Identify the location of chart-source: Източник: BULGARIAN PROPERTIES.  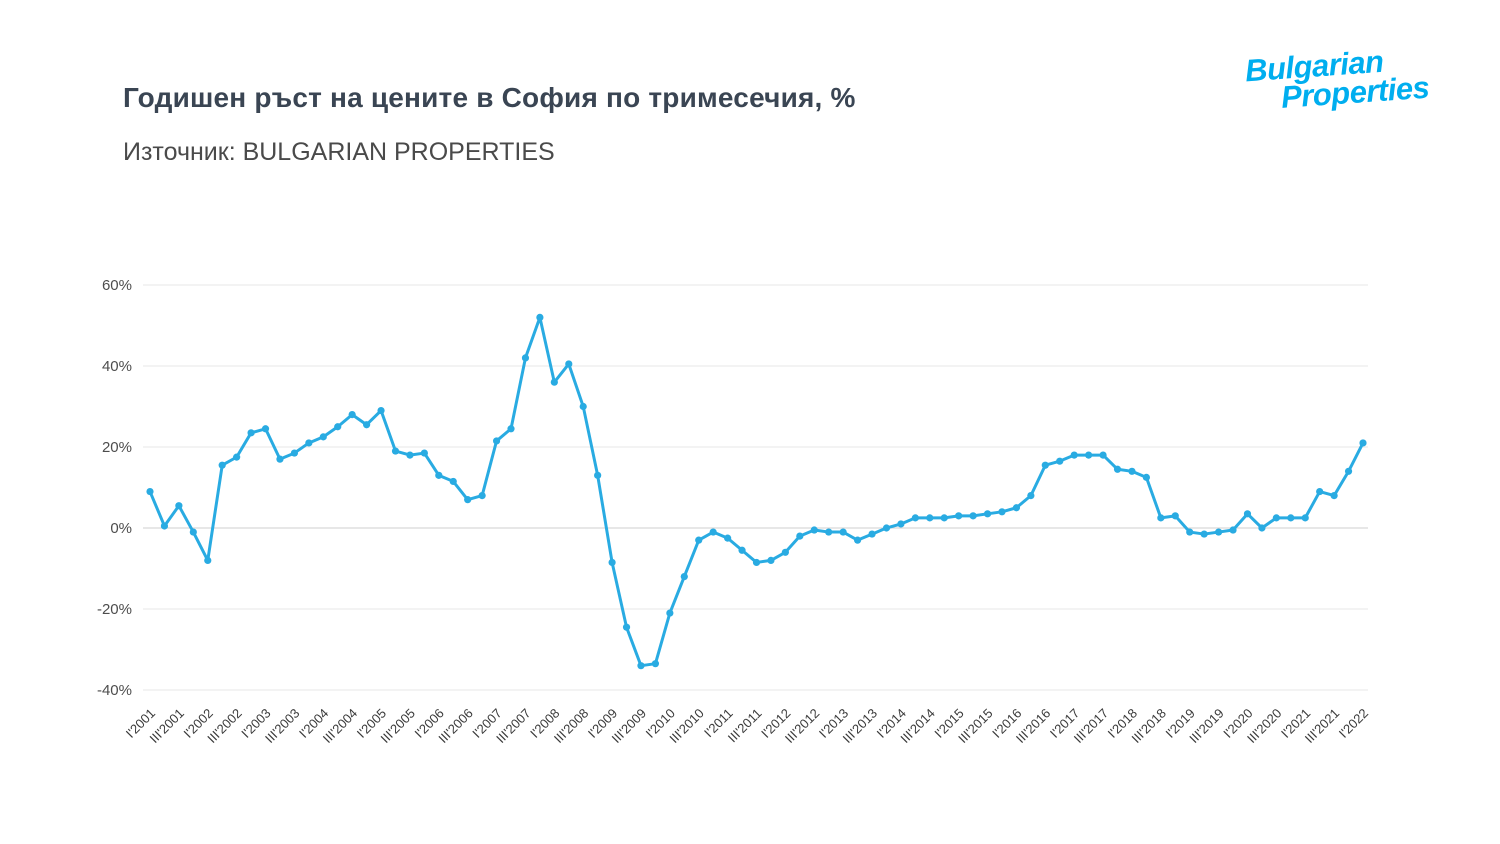
(339, 152).